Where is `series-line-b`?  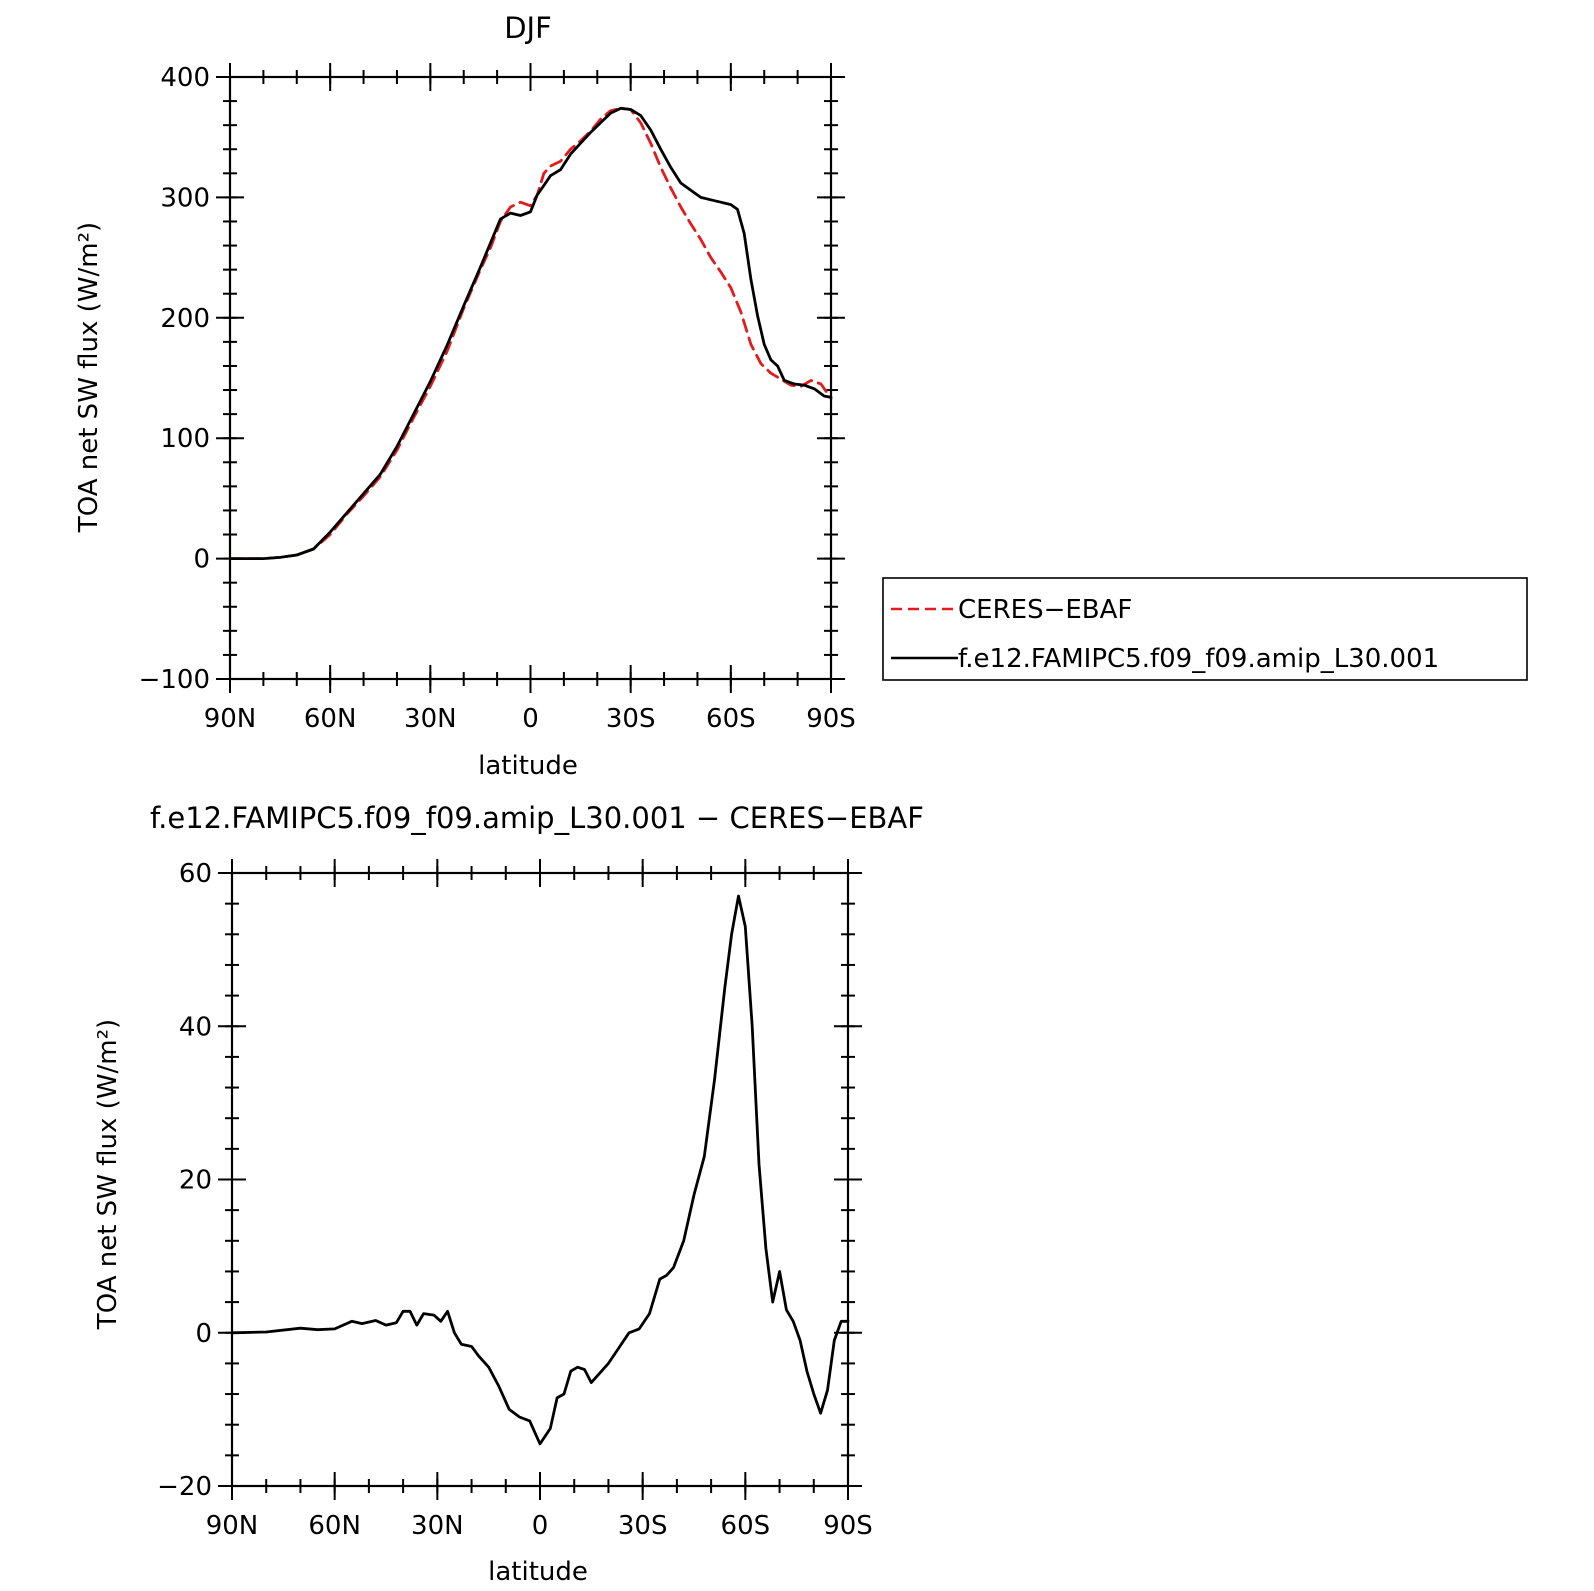
series-line-b is located at coordinates (530, 333).